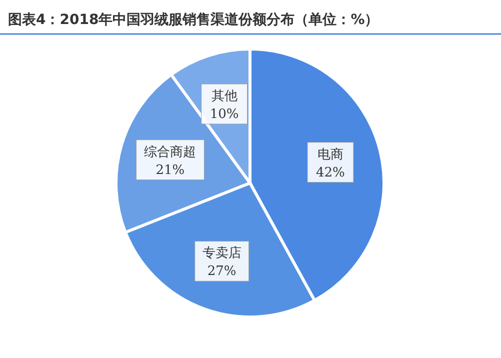 This screenshot has height=358, width=501. What do you see at coordinates (170, 170) in the screenshot?
I see `data-label: 21%` at bounding box center [170, 170].